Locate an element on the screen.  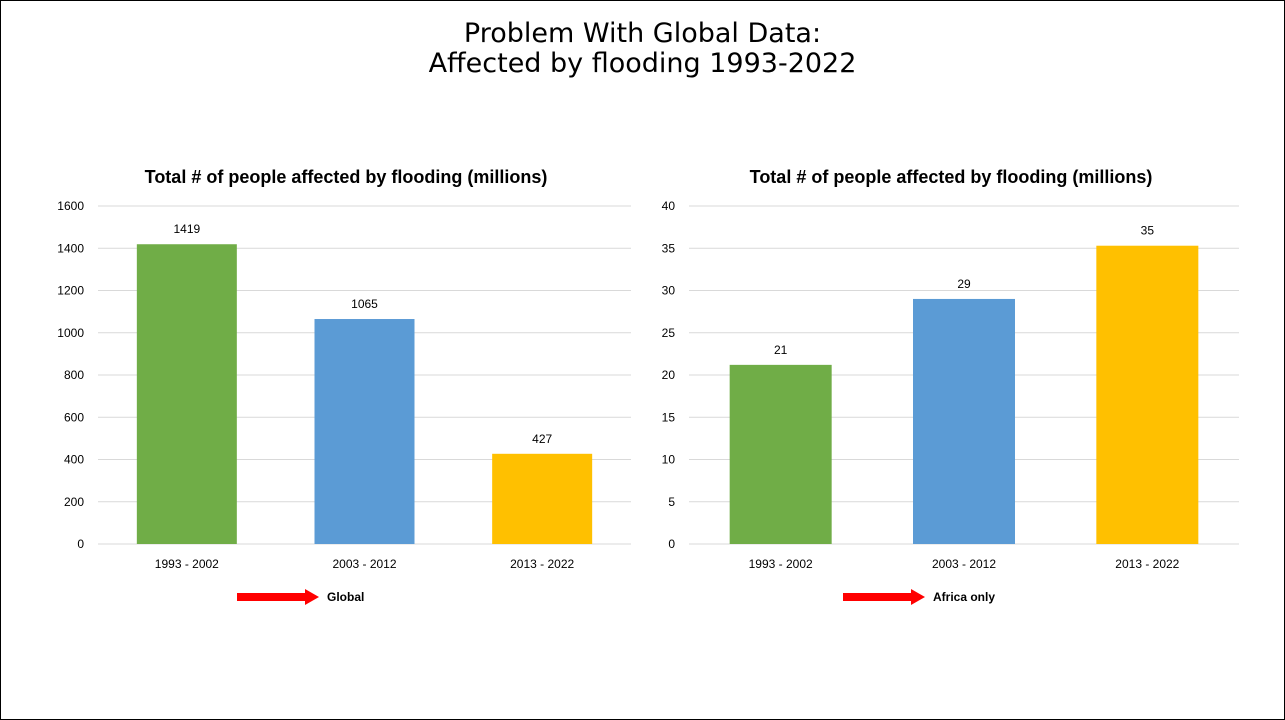
note-africa: Africa only is located at coordinates (919, 597).